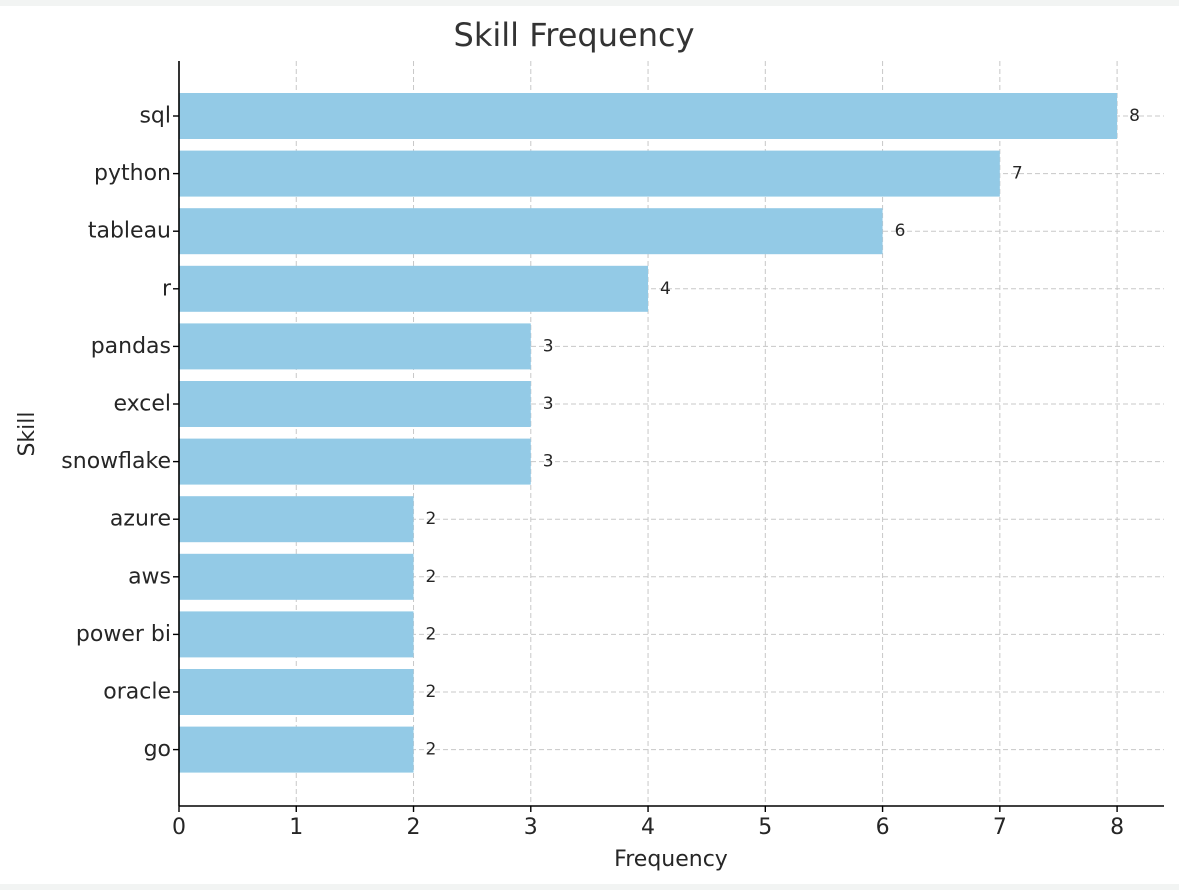 This screenshot has width=1179, height=890. Describe the element at coordinates (574, 35) in the screenshot. I see `chart-title: Skill Frequency` at that location.